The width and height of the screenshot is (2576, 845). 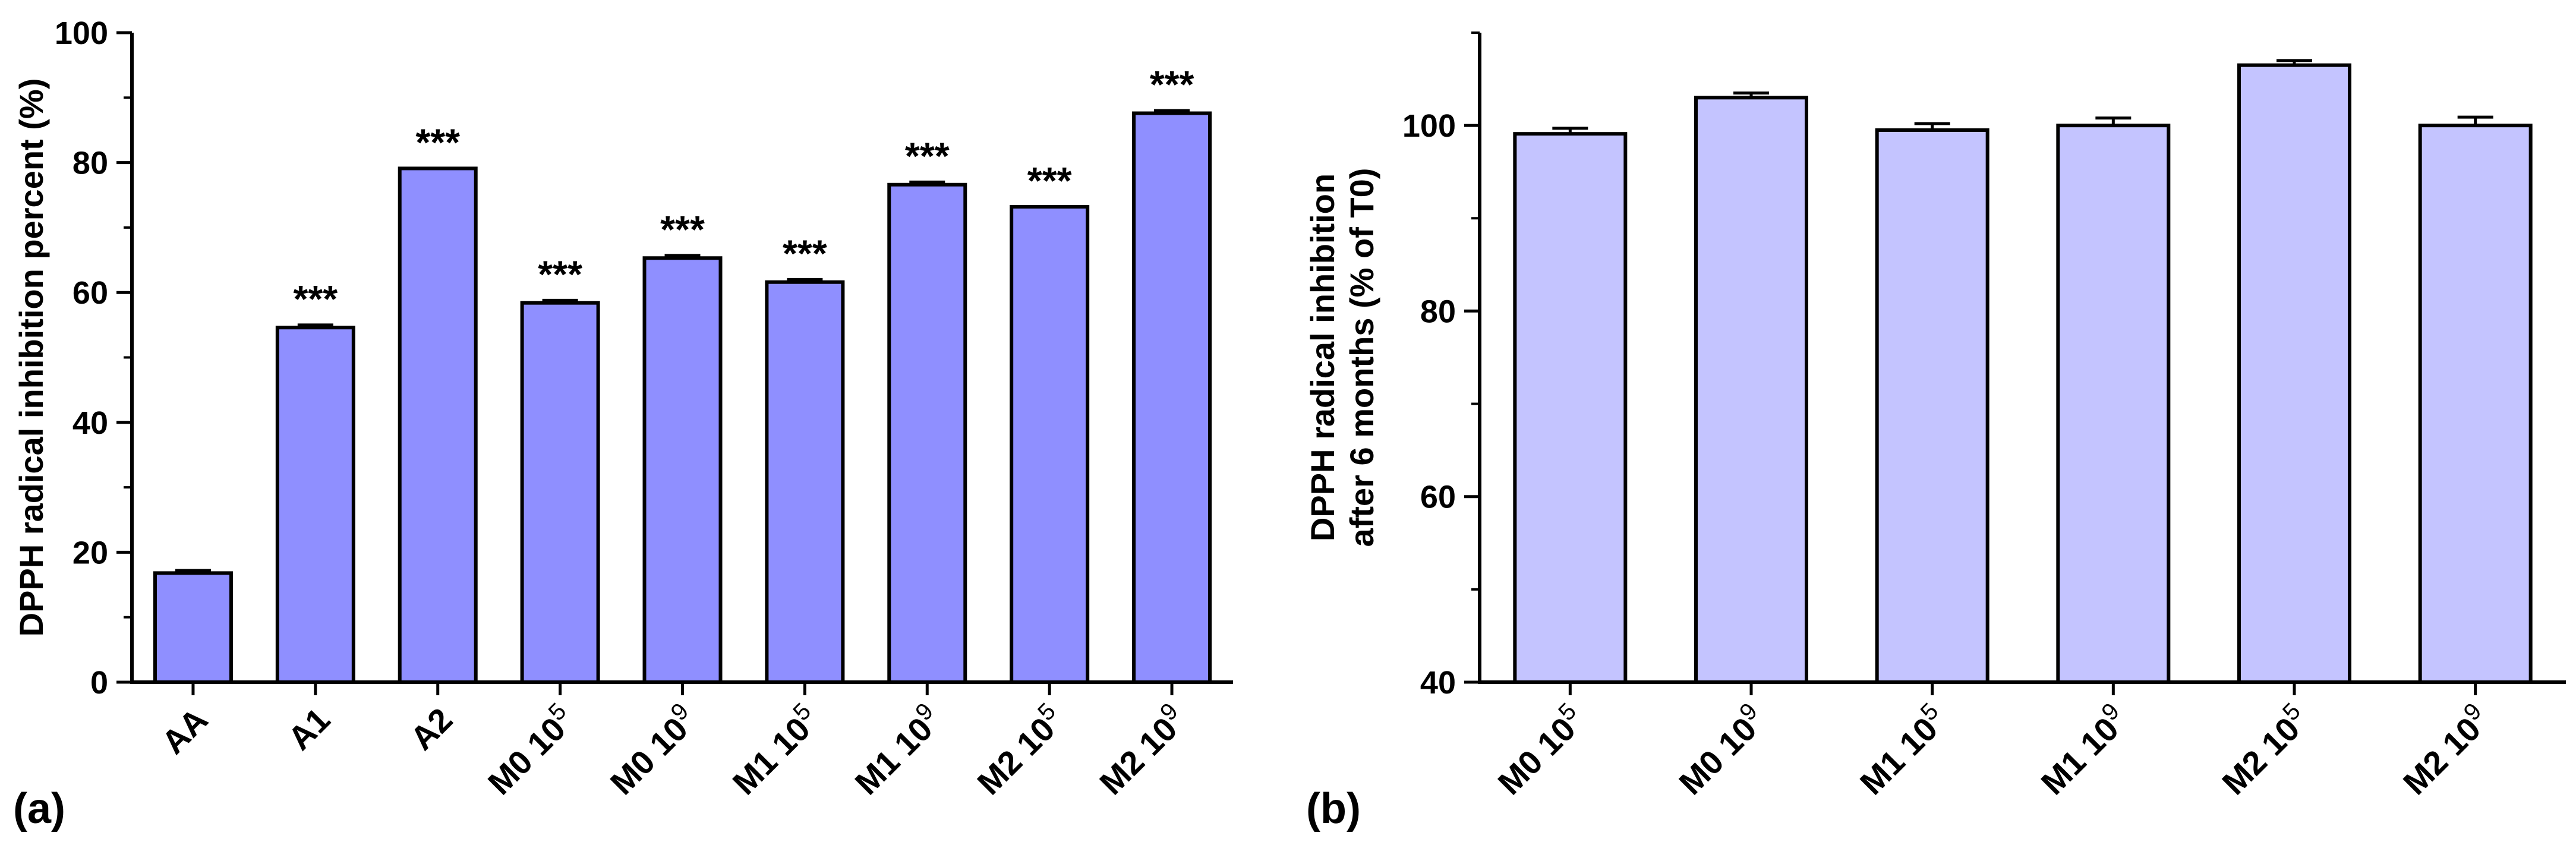 I want to click on y-axis-title: DPPH radical inhibition, so click(x=1323, y=358).